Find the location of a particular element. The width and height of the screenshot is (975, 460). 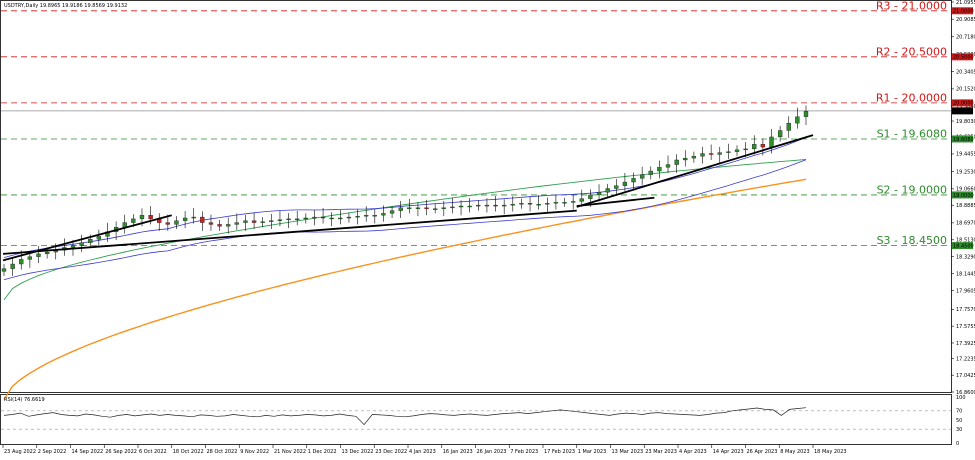

y-tick-label-17: 17.9605 is located at coordinates (965, 291).